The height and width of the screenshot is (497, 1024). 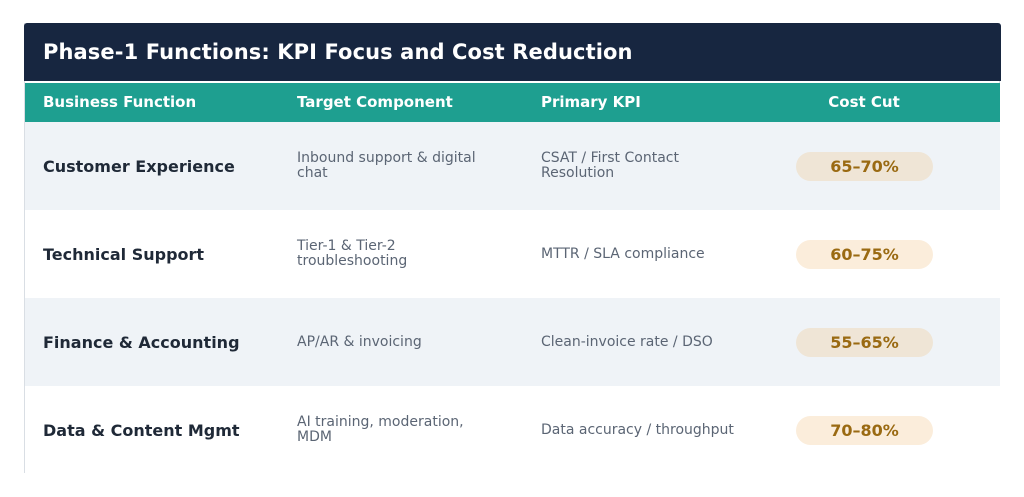 What do you see at coordinates (124, 254) in the screenshot?
I see `function-cell: Technical Support` at bounding box center [124, 254].